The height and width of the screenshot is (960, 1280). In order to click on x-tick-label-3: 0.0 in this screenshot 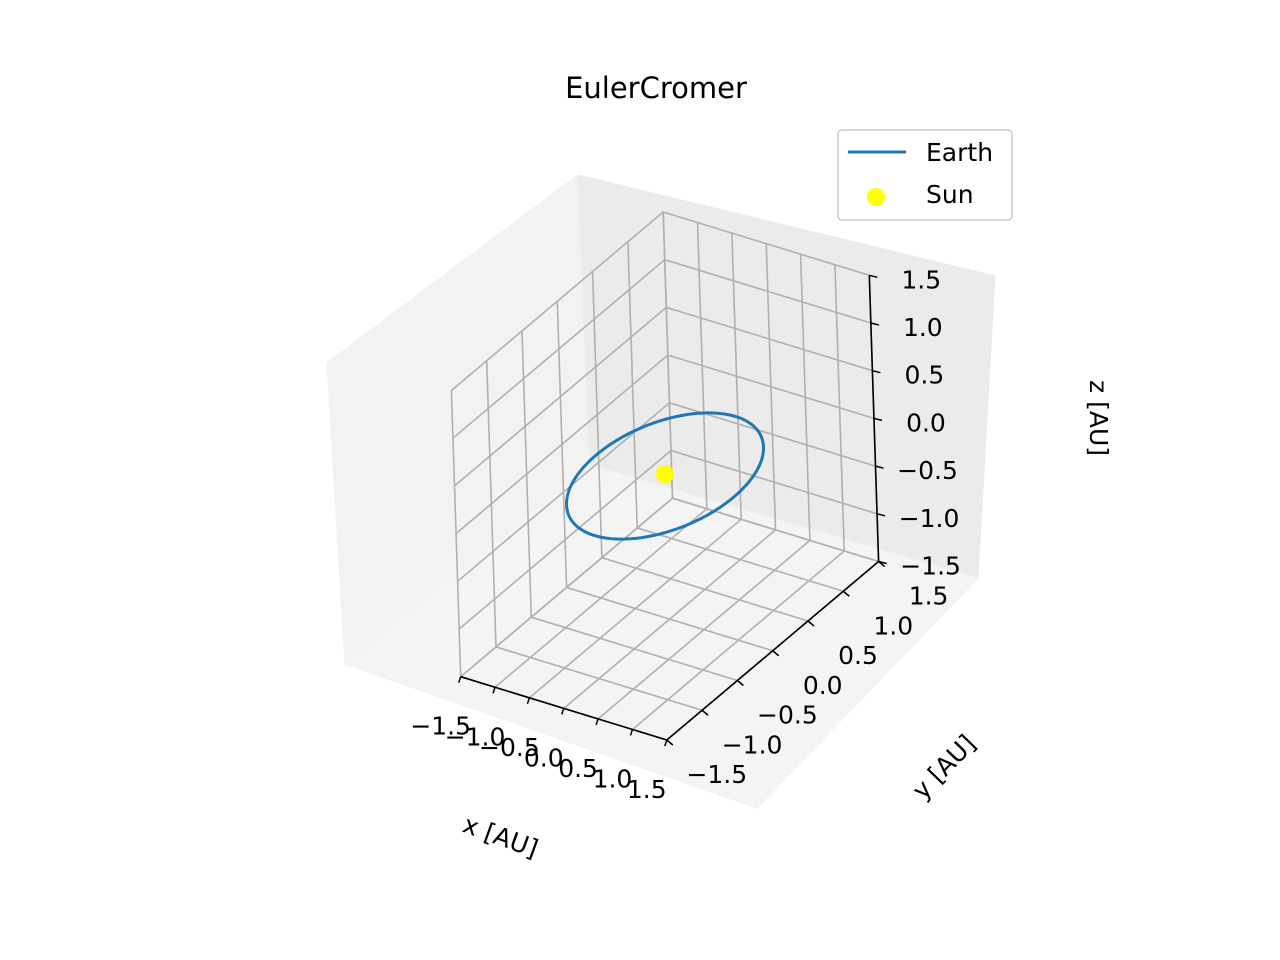, I will do `click(544, 757)`.